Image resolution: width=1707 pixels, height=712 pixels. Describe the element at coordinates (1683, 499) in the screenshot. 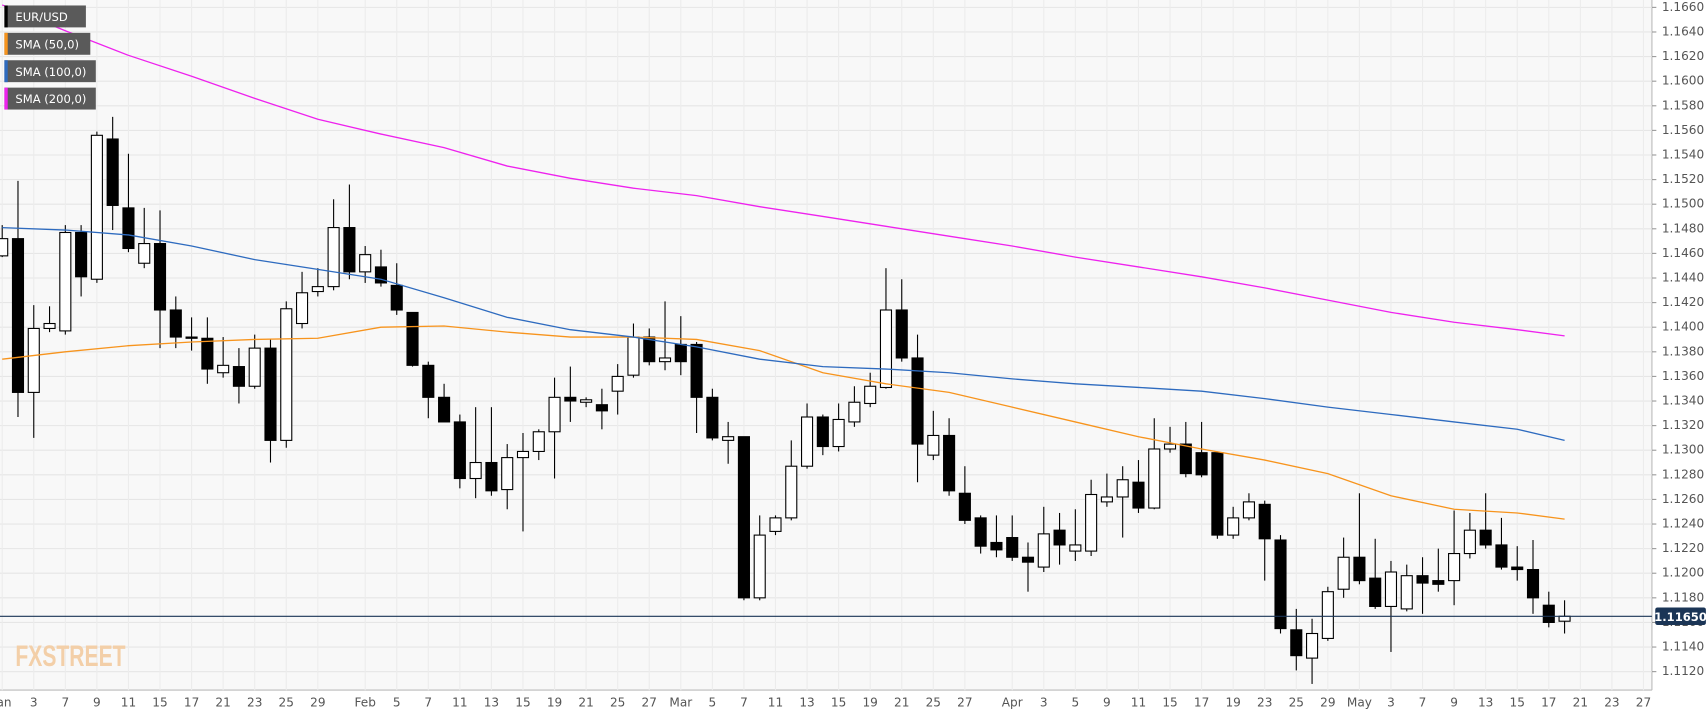

I see `y-tick-label: 1.1260` at that location.